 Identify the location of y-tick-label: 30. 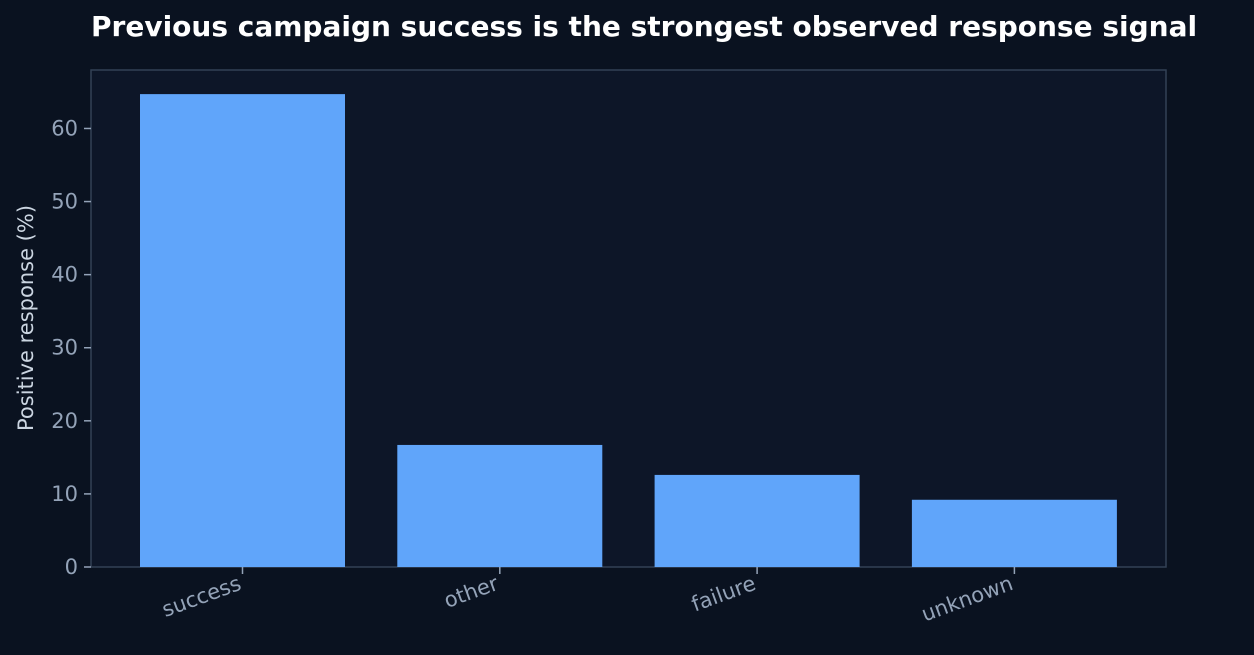
(64, 348).